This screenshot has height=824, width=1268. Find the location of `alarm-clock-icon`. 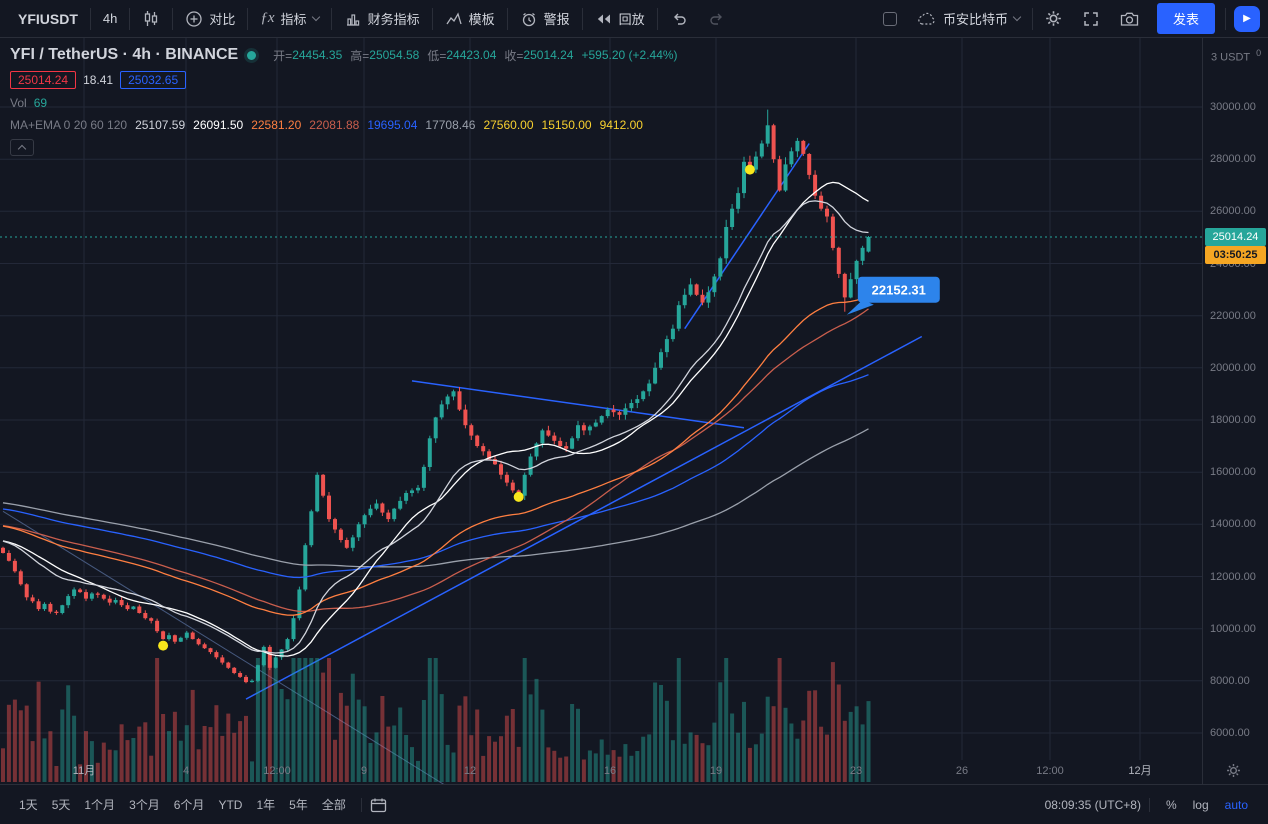

alarm-clock-icon is located at coordinates (529, 19).